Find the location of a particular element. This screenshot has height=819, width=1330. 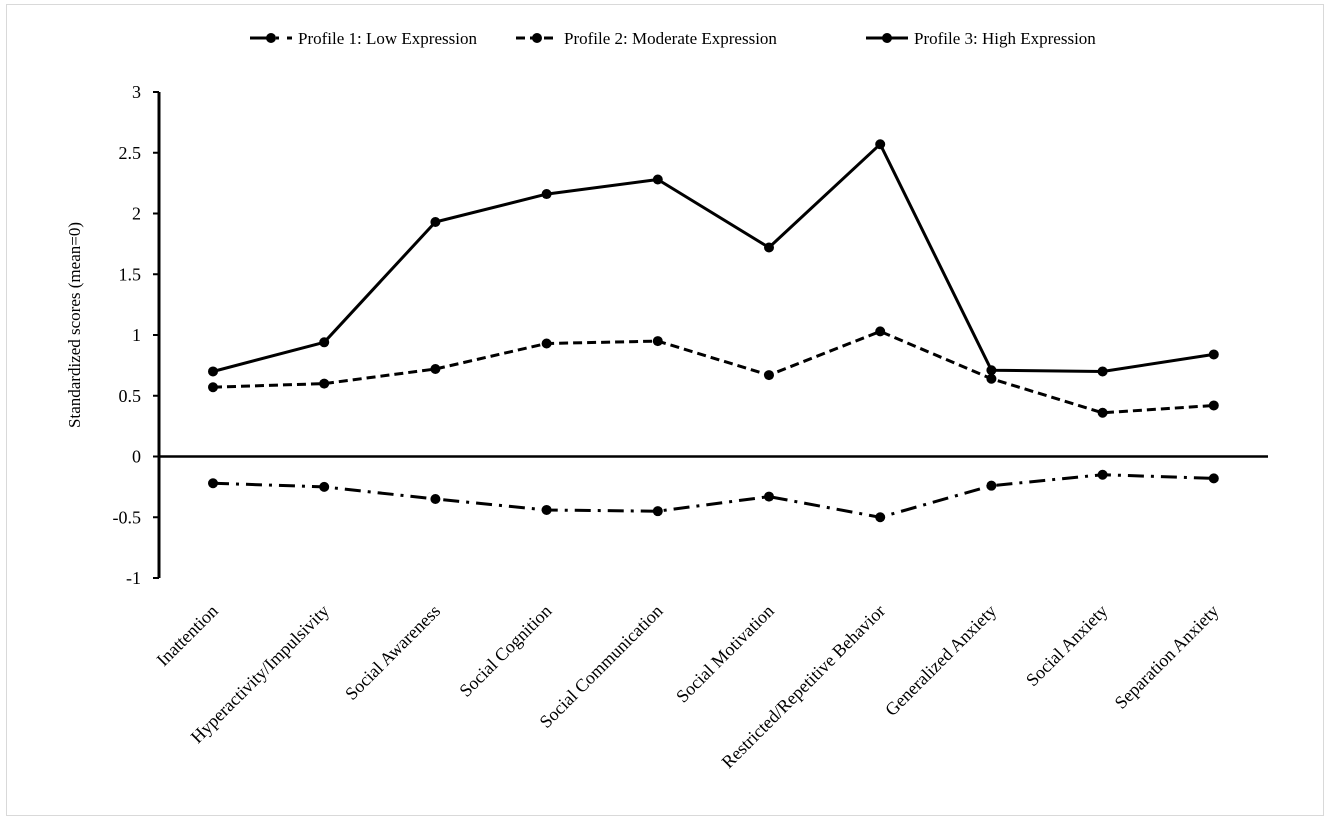

series-profile-1-low-expression is located at coordinates (713, 496).